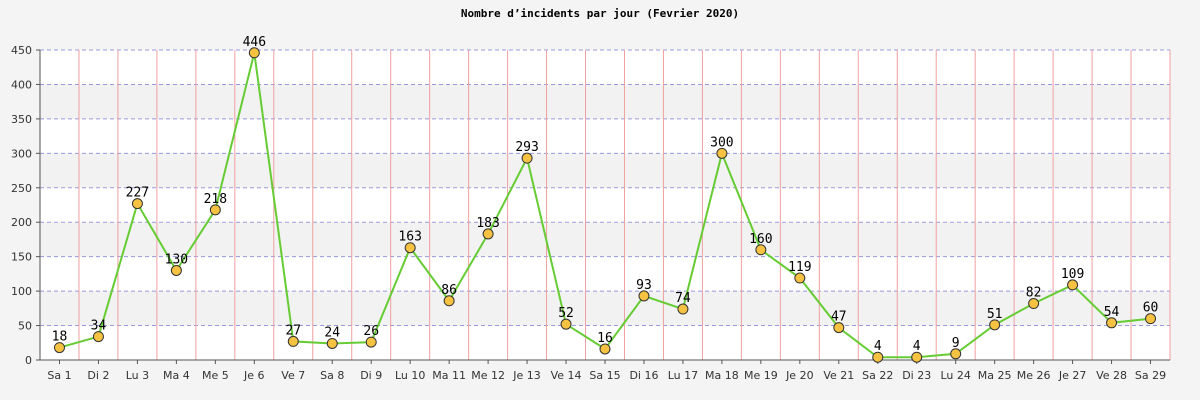 The height and width of the screenshot is (400, 1200). I want to click on data-label: 160, so click(760, 239).